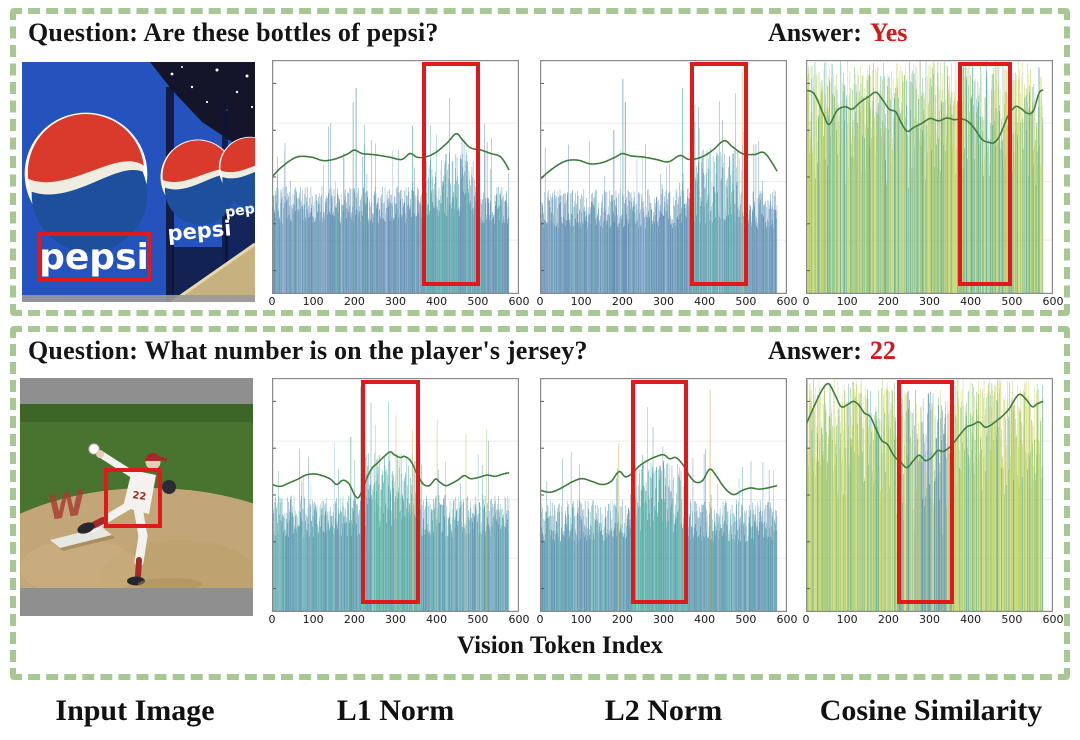 Image resolution: width=1080 pixels, height=740 pixels. I want to click on question-text-1: Question: Are these bottles of pepsi?, so click(233, 32).